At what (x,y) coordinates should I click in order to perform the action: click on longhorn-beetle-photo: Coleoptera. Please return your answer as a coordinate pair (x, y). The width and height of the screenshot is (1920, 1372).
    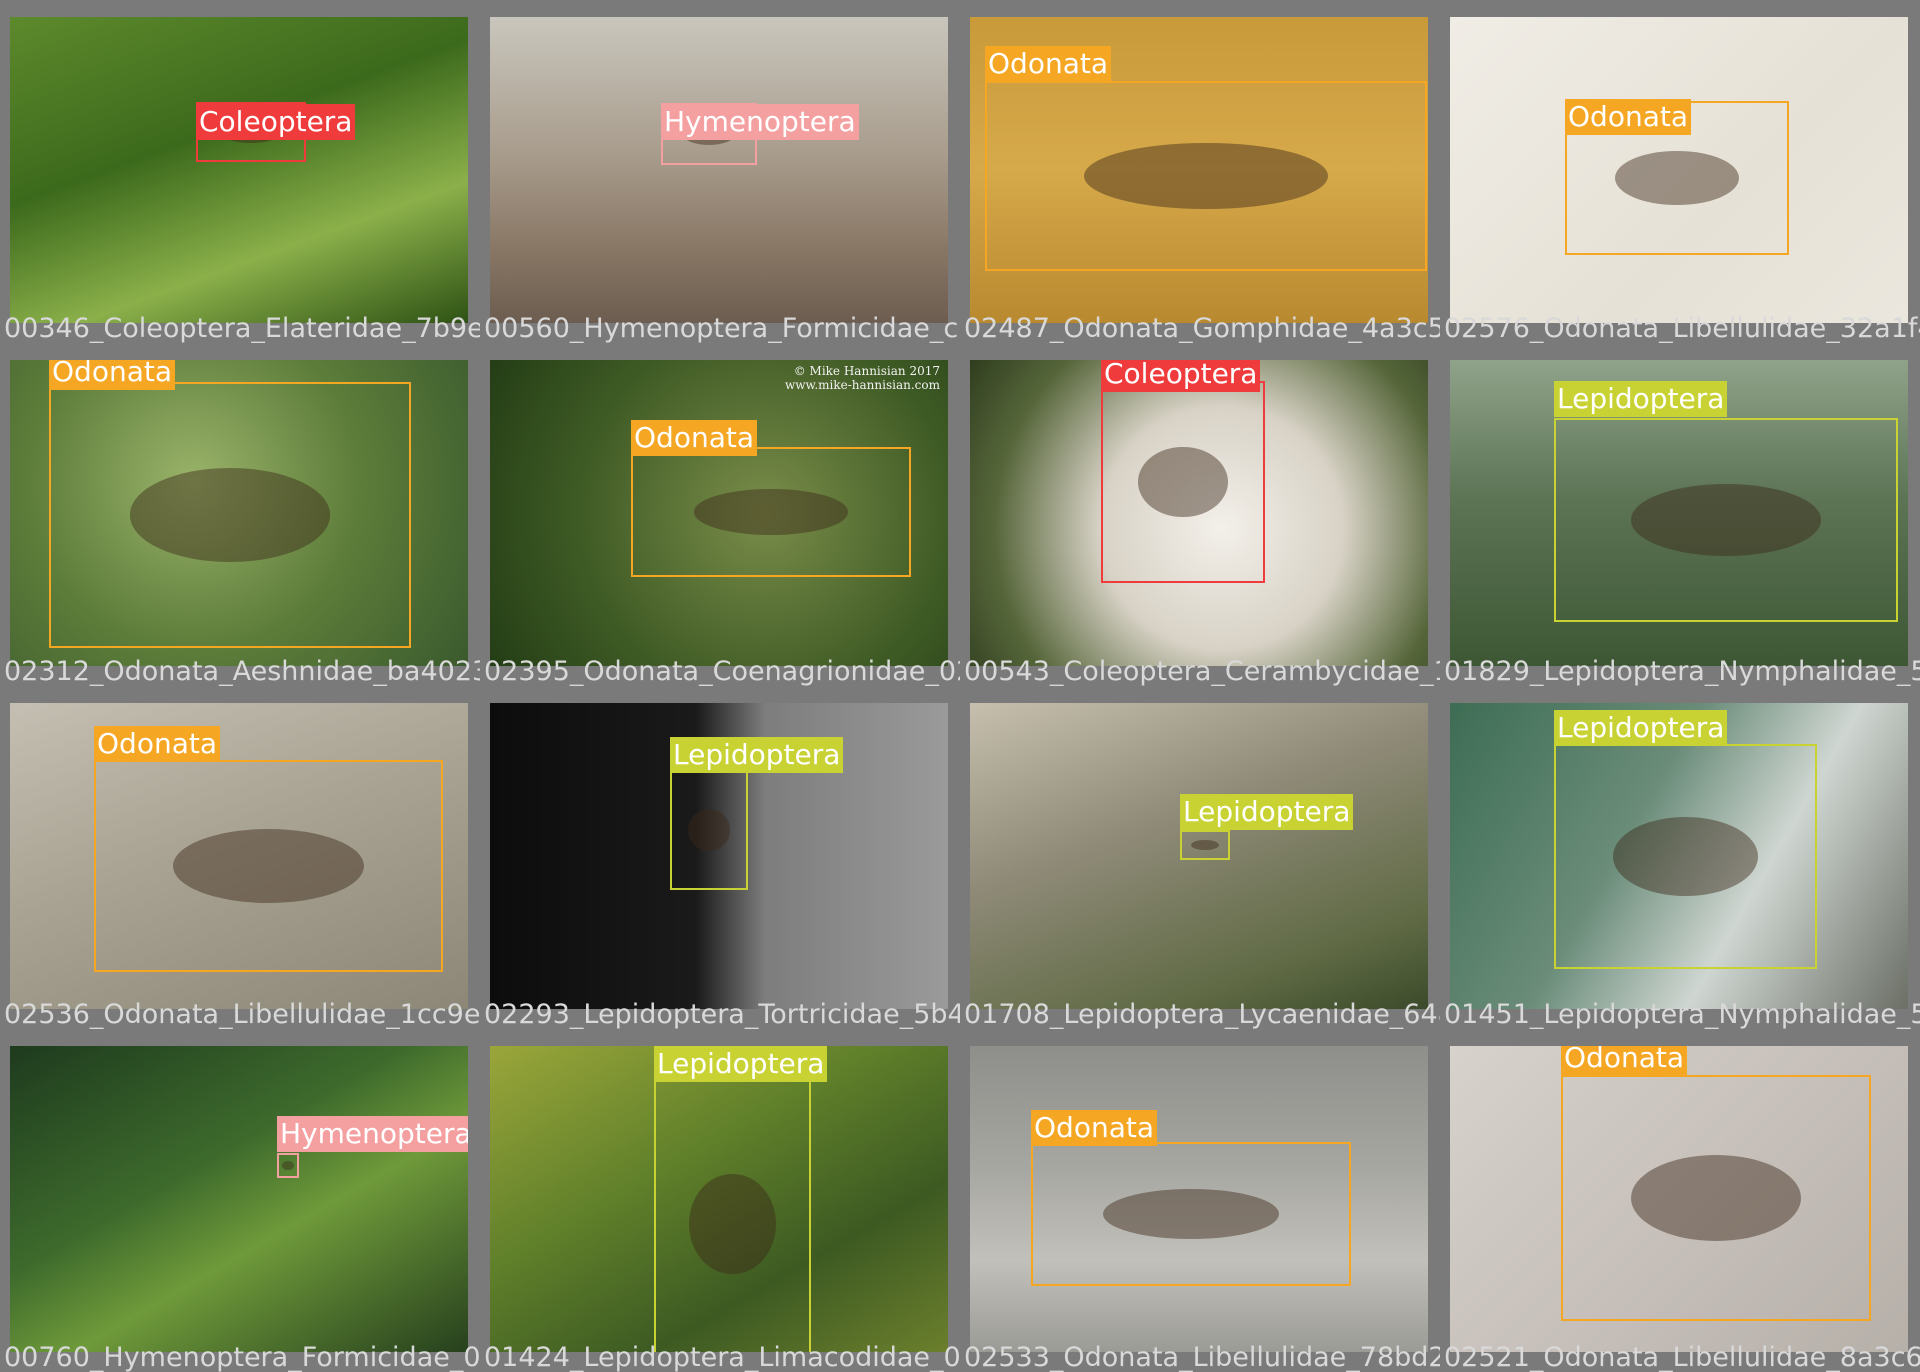
    Looking at the image, I should click on (1199, 513).